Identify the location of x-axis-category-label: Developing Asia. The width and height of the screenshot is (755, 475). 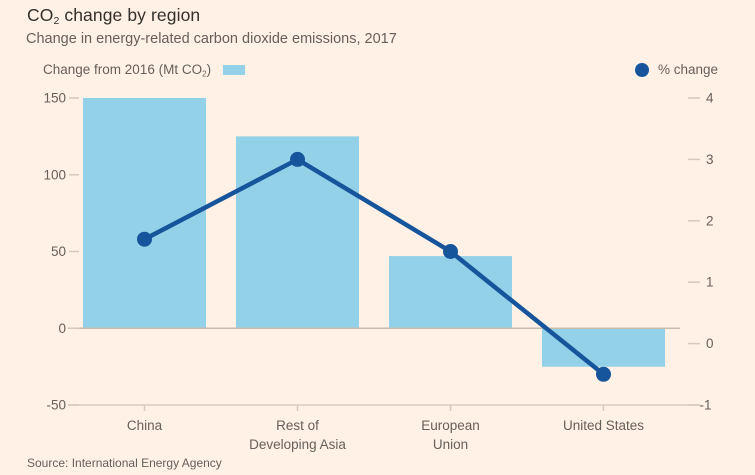
(297, 444).